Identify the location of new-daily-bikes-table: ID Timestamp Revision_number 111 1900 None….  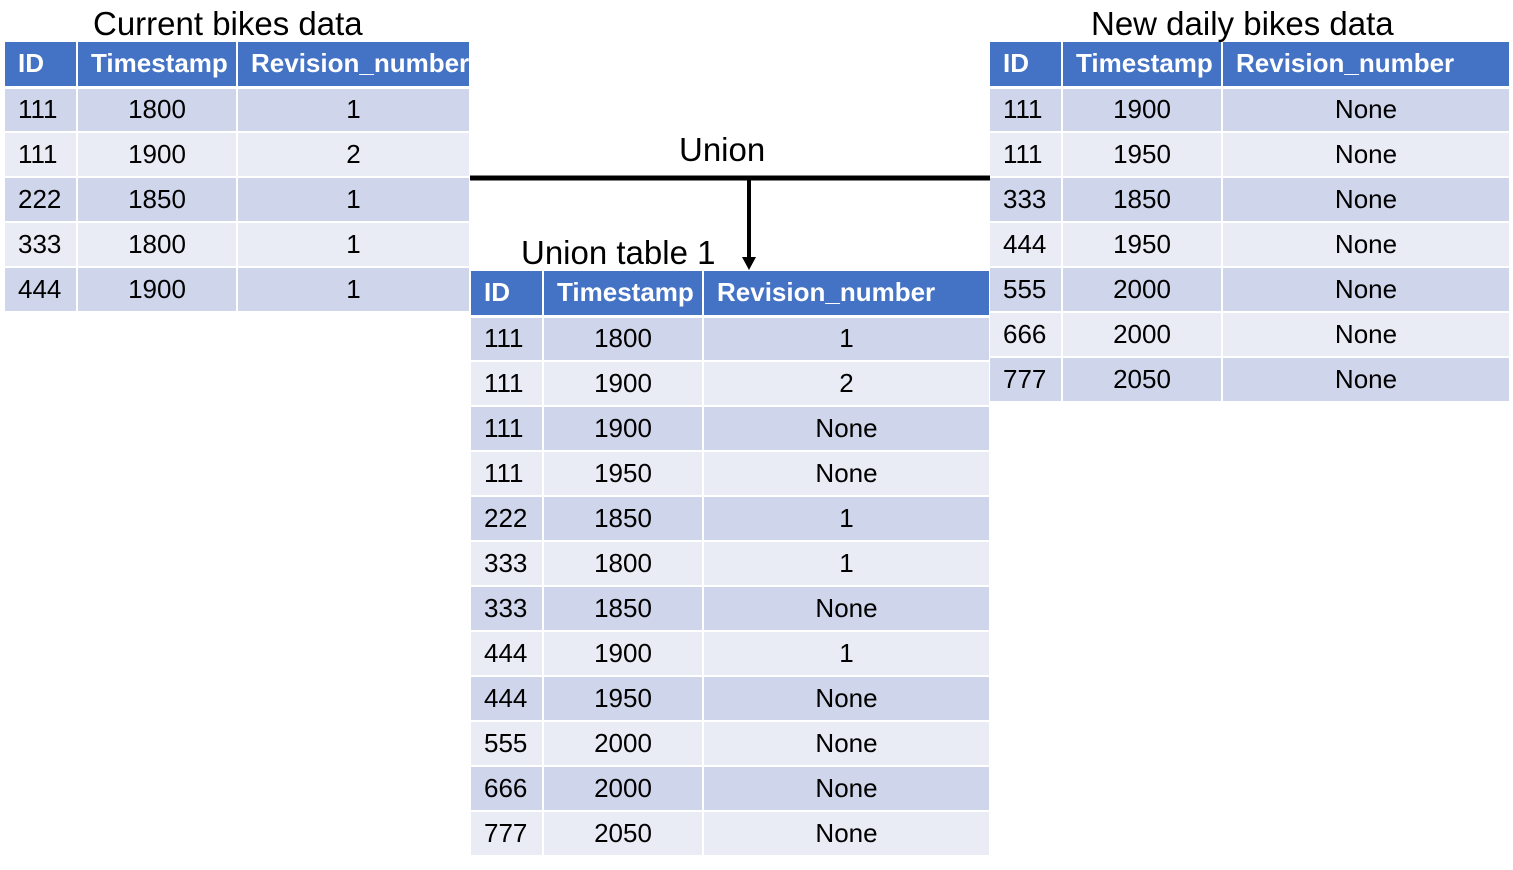
(1249, 222).